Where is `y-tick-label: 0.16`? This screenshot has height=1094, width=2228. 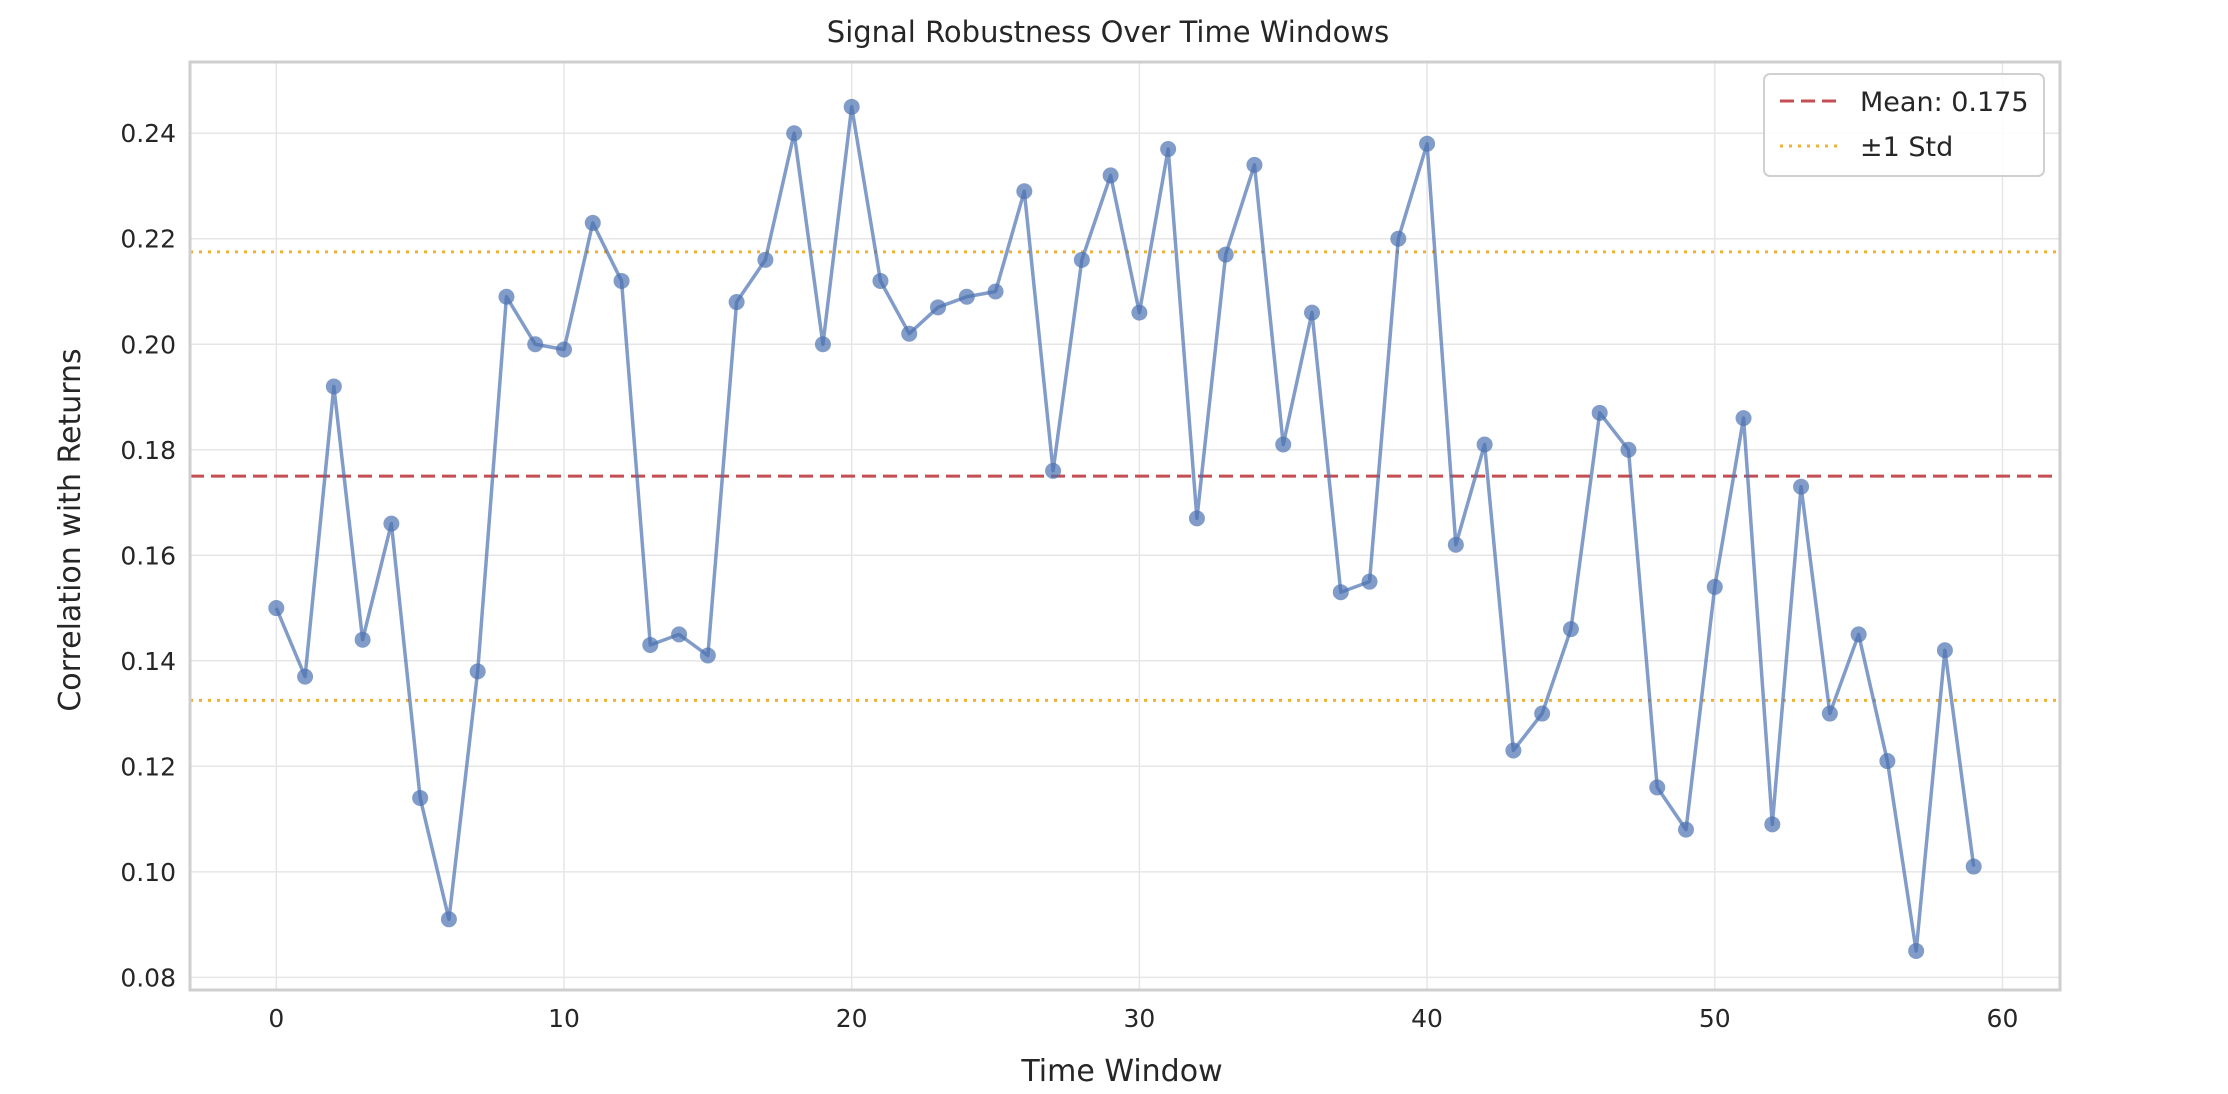
y-tick-label: 0.16 is located at coordinates (148, 555).